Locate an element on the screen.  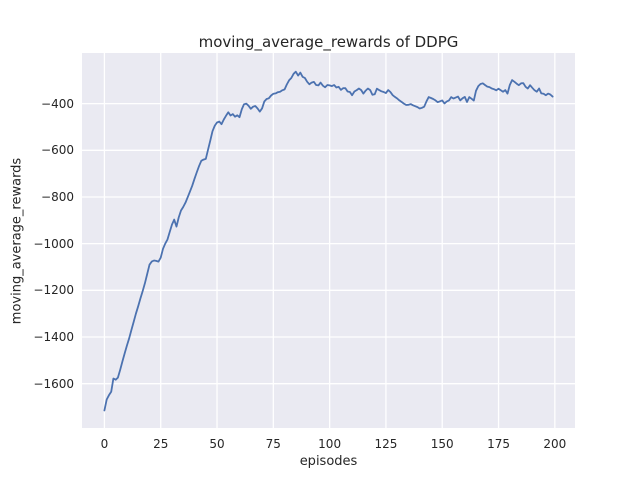
x-tick-label: 0 is located at coordinates (104, 444).